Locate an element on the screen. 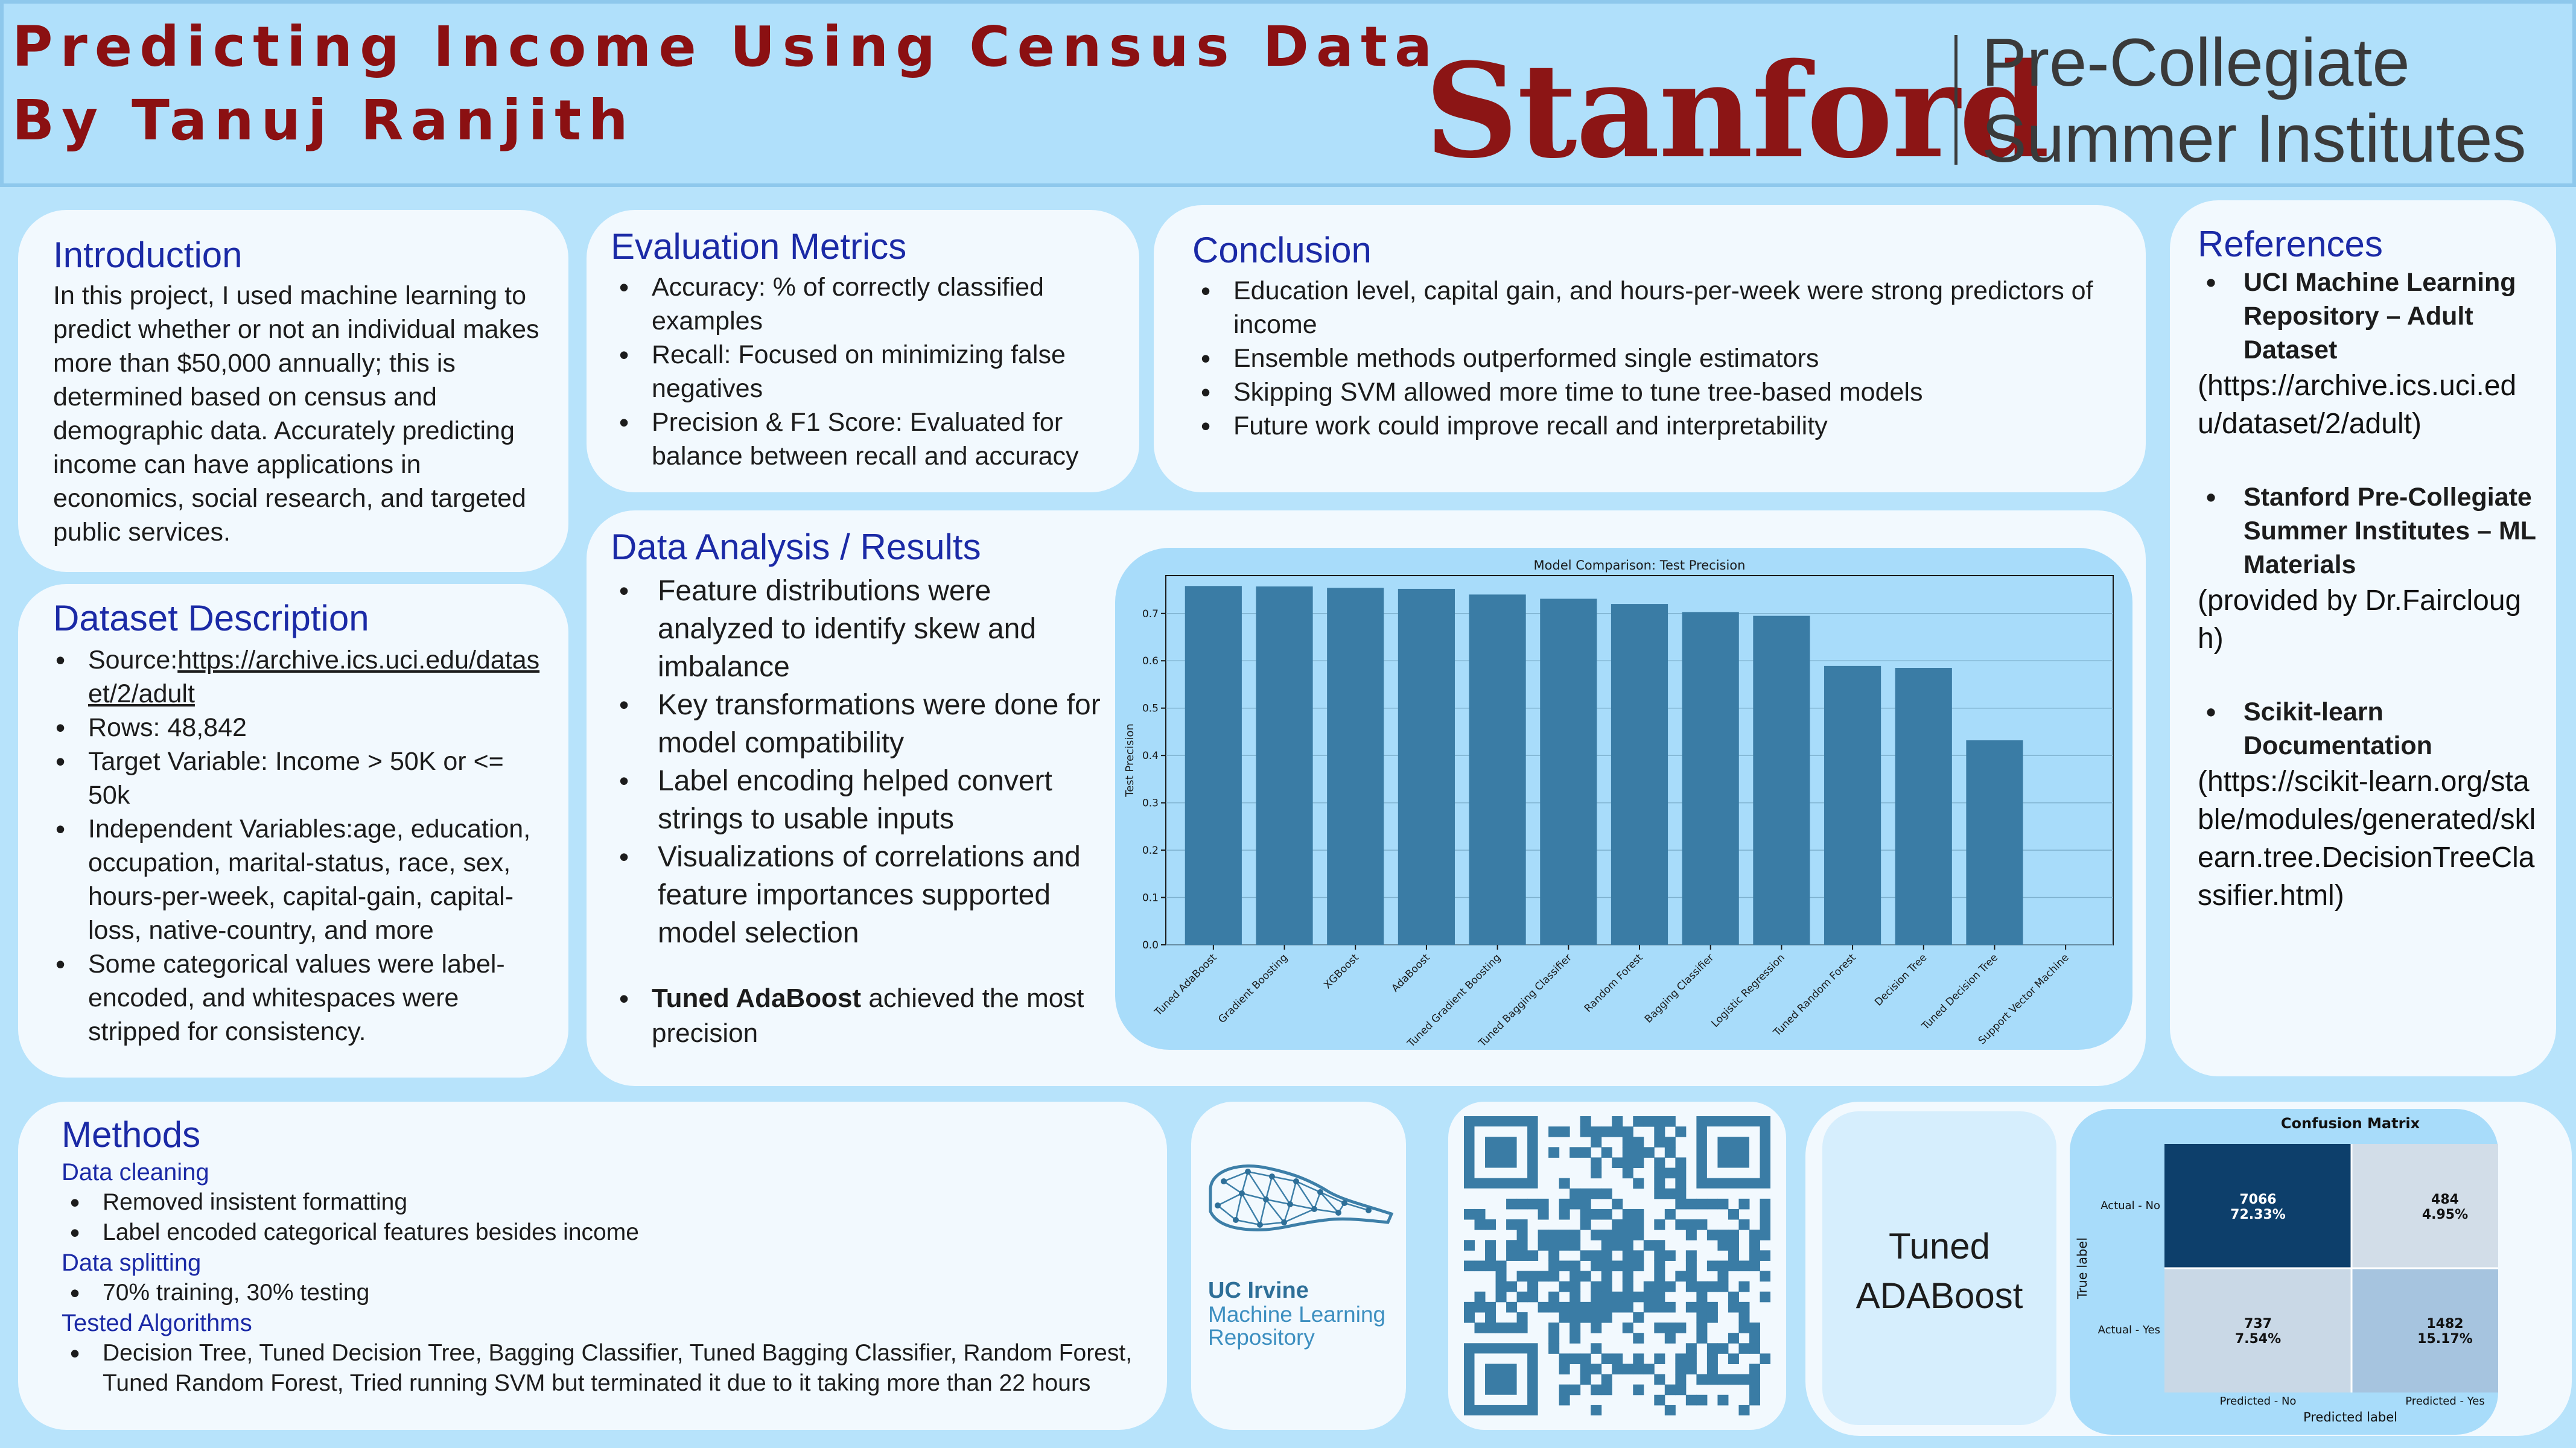 This screenshot has height=1448, width=2576. chart-x-tick-label: XGBoost is located at coordinates (1341, 971).